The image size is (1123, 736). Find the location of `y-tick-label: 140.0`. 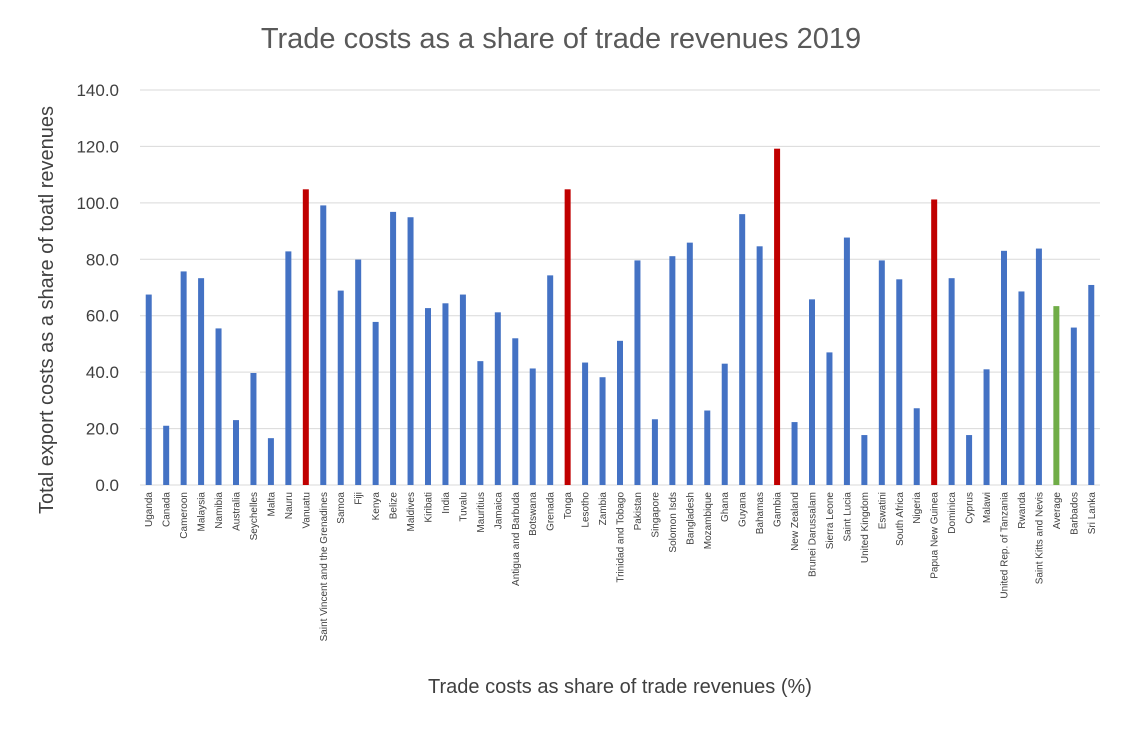

y-tick-label: 140.0 is located at coordinates (97, 90).